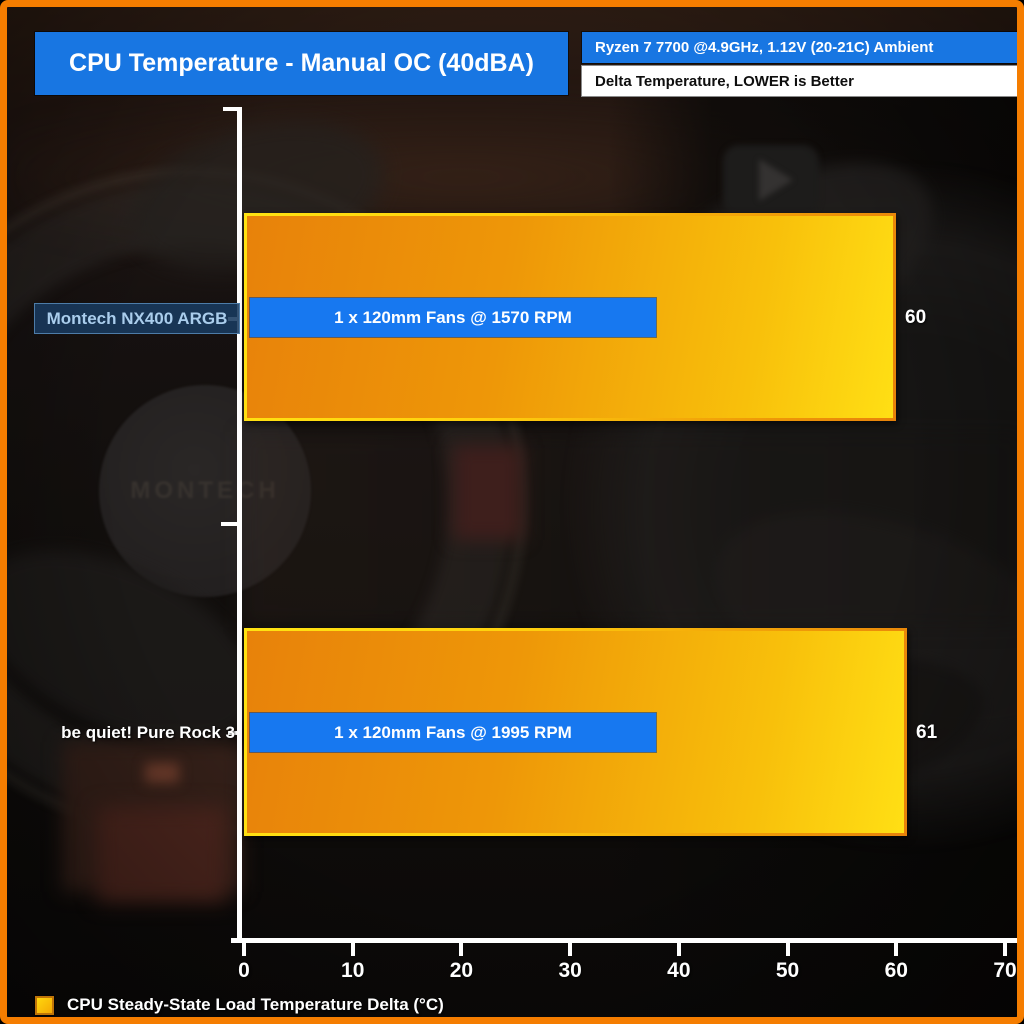 The height and width of the screenshot is (1024, 1024). What do you see at coordinates (162, 773) in the screenshot?
I see `bg-bottom-left-glint` at bounding box center [162, 773].